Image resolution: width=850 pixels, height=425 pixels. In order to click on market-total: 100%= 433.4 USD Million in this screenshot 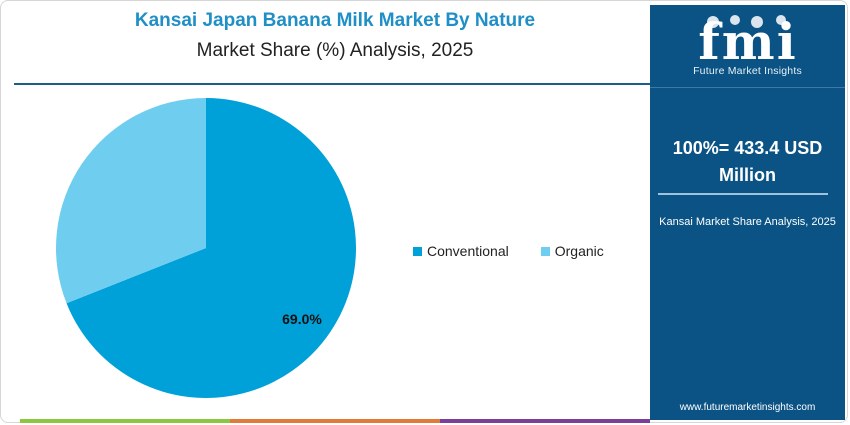, I will do `click(747, 162)`.